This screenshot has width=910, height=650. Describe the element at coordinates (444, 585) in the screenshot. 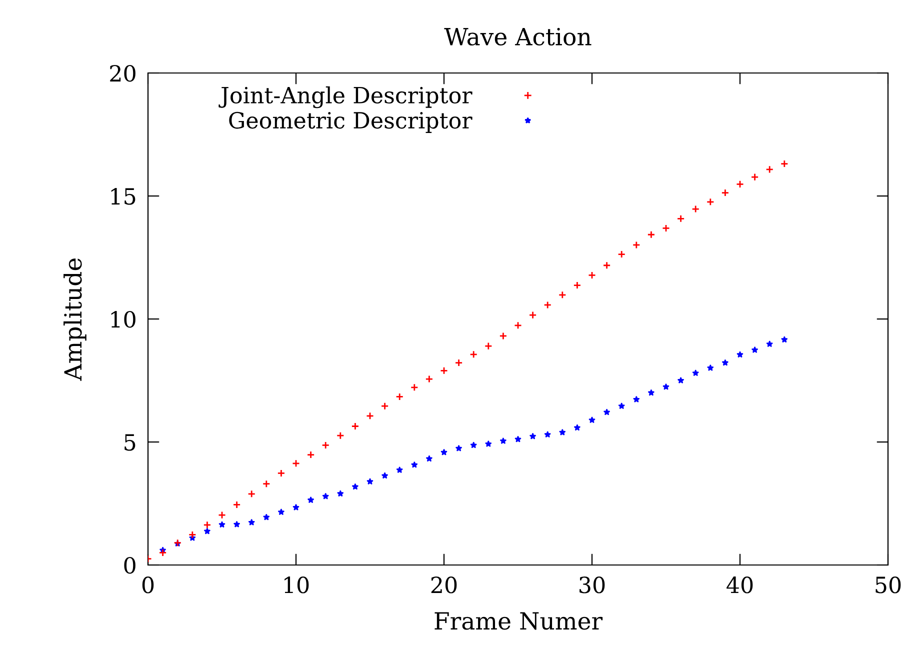

I see `x-tick-label: 20` at that location.